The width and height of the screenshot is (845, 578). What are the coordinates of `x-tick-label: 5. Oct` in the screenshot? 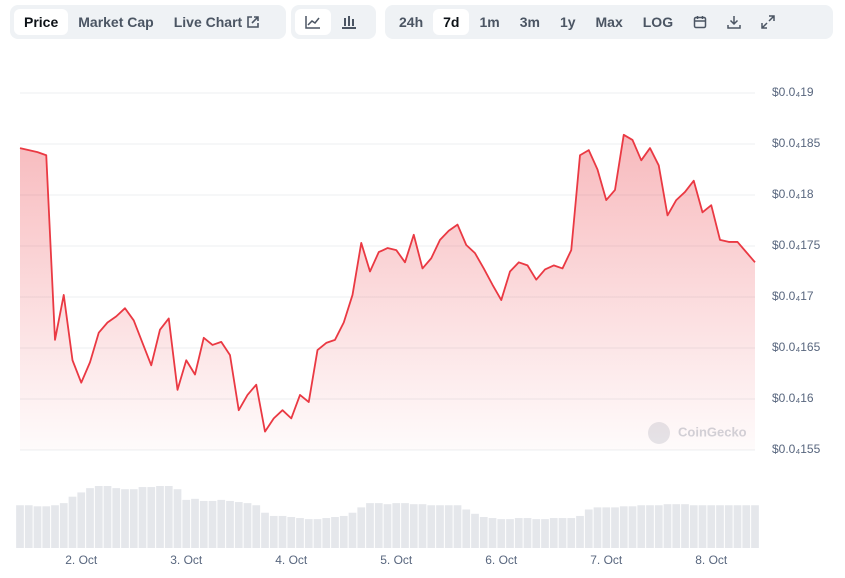 It's located at (396, 560).